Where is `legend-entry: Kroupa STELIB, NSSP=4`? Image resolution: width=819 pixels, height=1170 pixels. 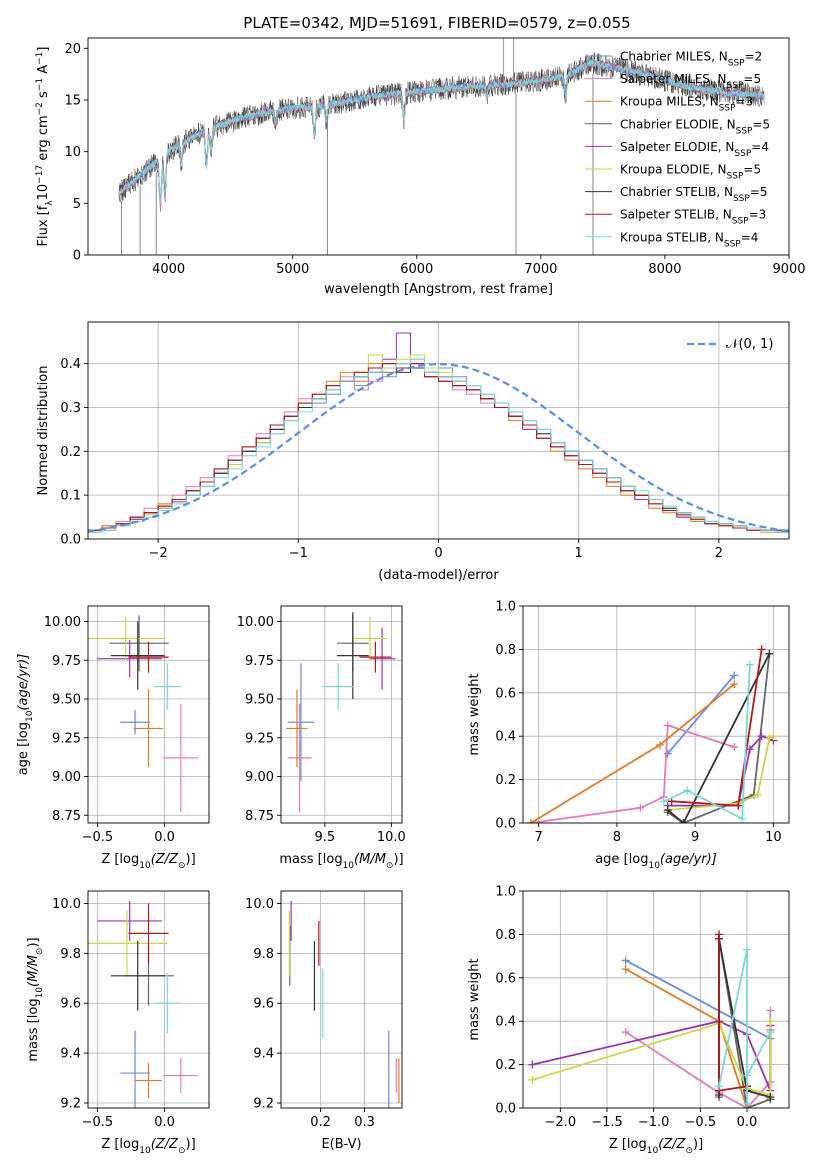 legend-entry: Kroupa STELIB, NSSP=4 is located at coordinates (671, 239).